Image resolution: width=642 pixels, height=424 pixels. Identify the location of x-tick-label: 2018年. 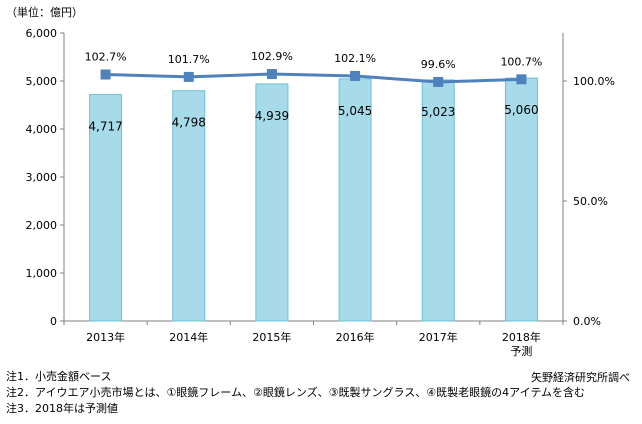
(521, 337).